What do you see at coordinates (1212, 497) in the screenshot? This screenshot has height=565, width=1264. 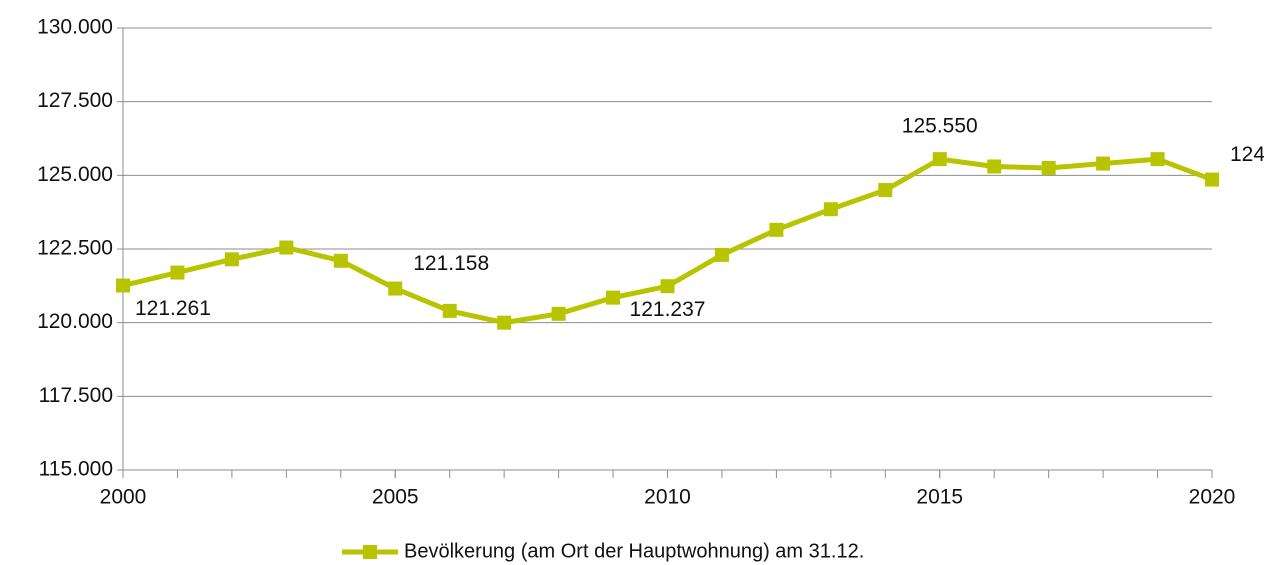 I see `x-tick-label: 2020` at bounding box center [1212, 497].